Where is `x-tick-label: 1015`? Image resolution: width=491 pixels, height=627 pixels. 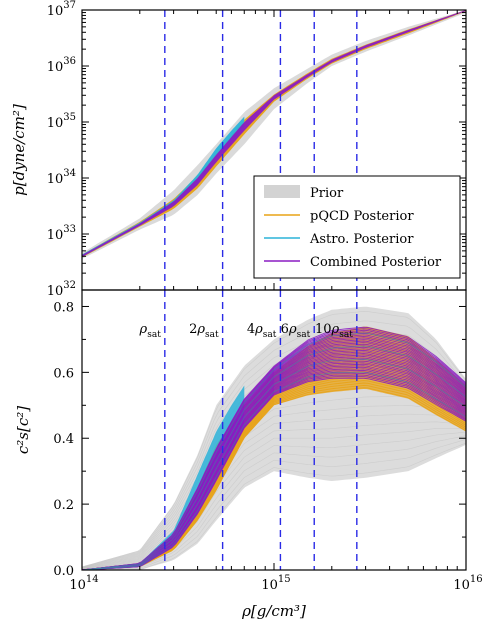 x-tick-label: 1015 is located at coordinates (275, 583).